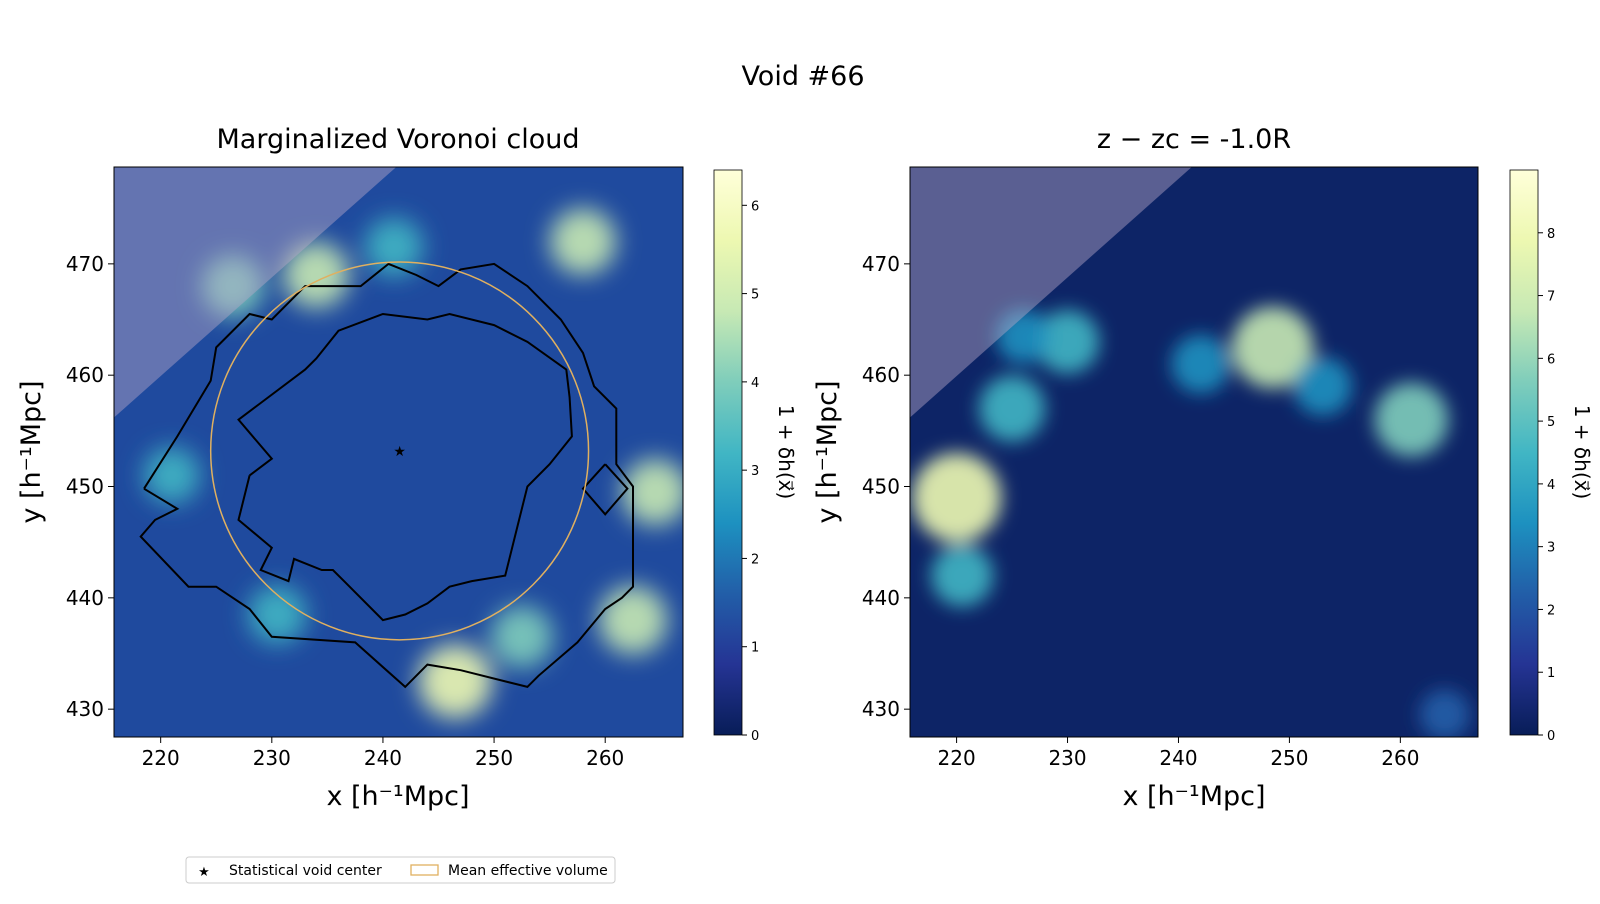  Describe the element at coordinates (786, 452) in the screenshot. I see `panel-1-colorbar-label: 1 + δh(x⃗)` at that location.